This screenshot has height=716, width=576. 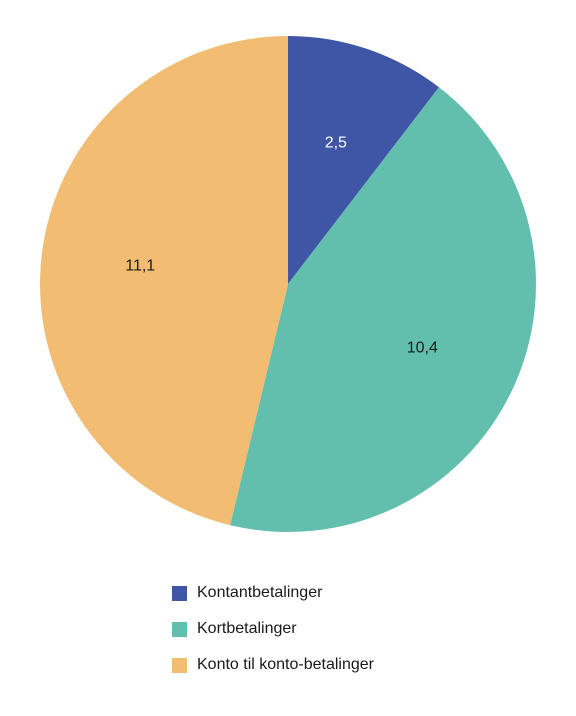 I want to click on legend-item-kortbetalinger: Kortbetalinger, so click(x=273, y=629).